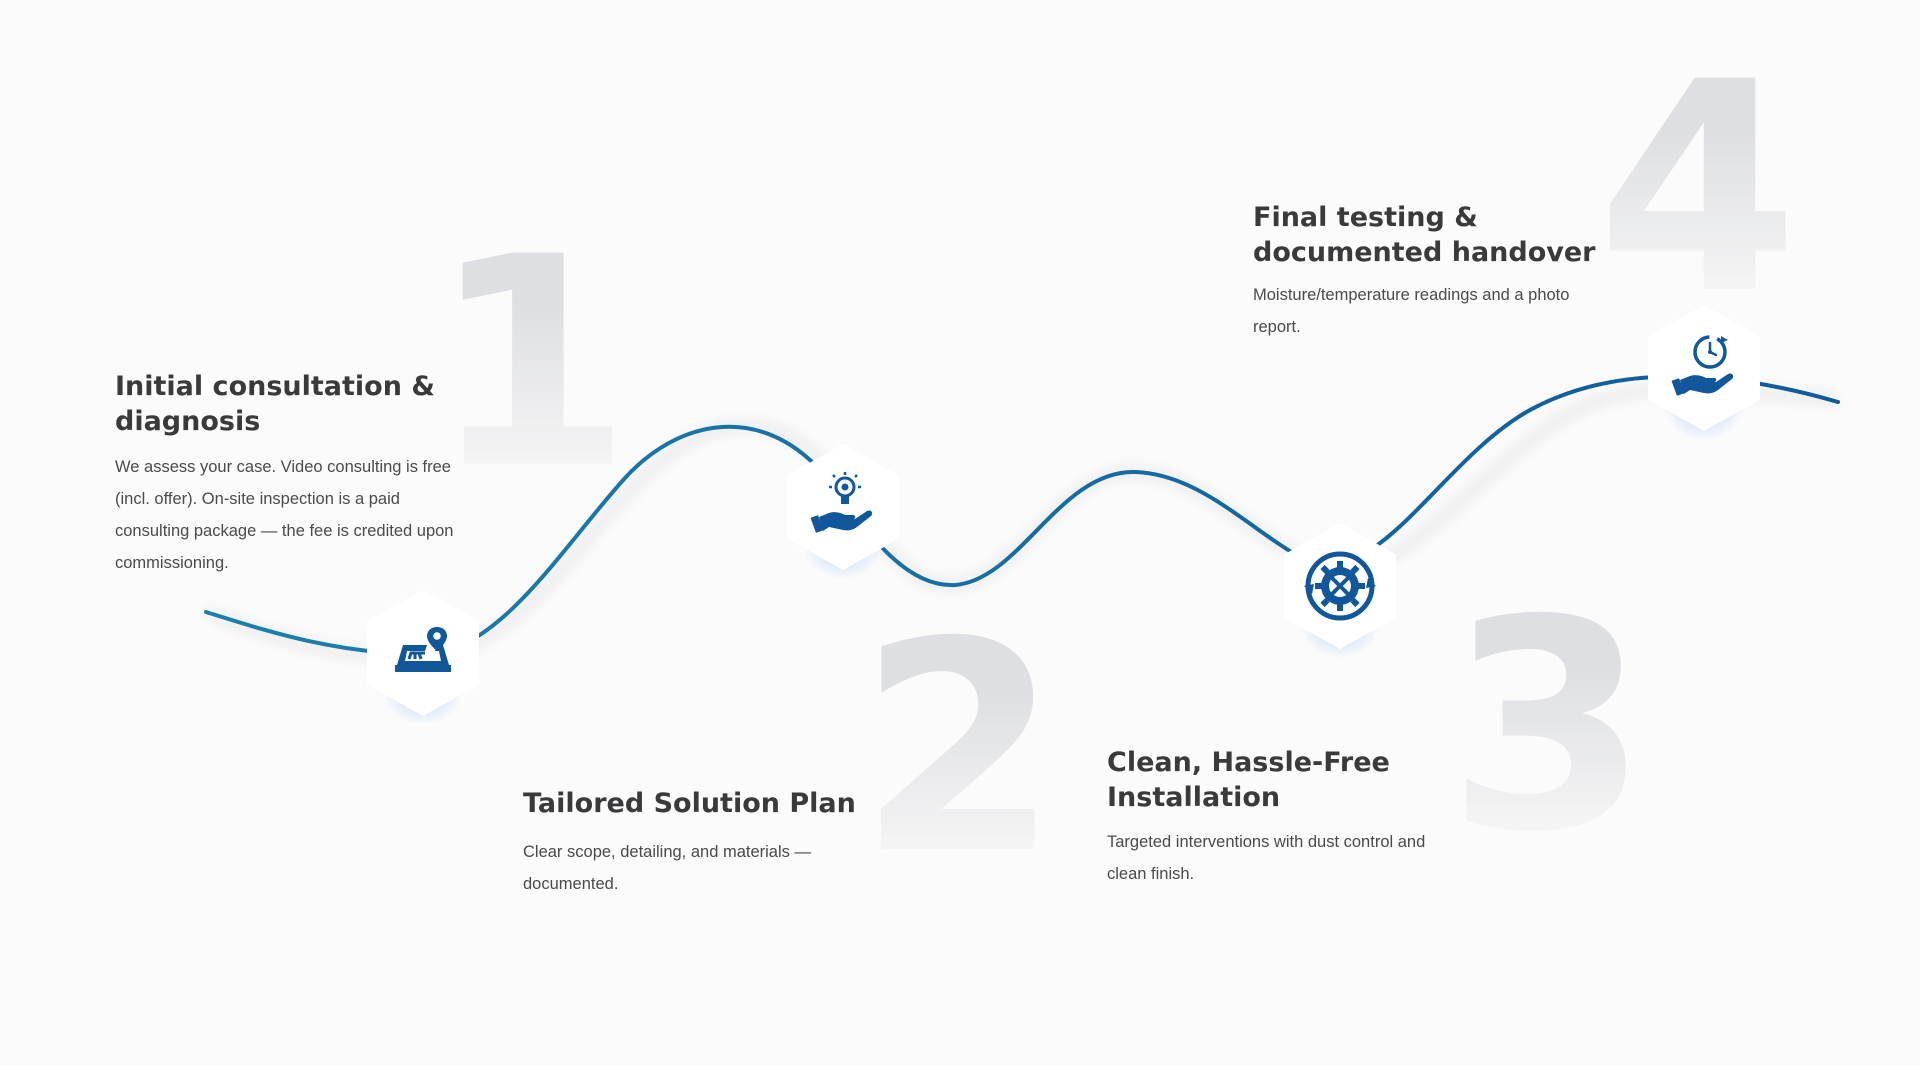 The image size is (1920, 1065). Describe the element at coordinates (1340, 586) in the screenshot. I see `gear-tools-icon` at that location.